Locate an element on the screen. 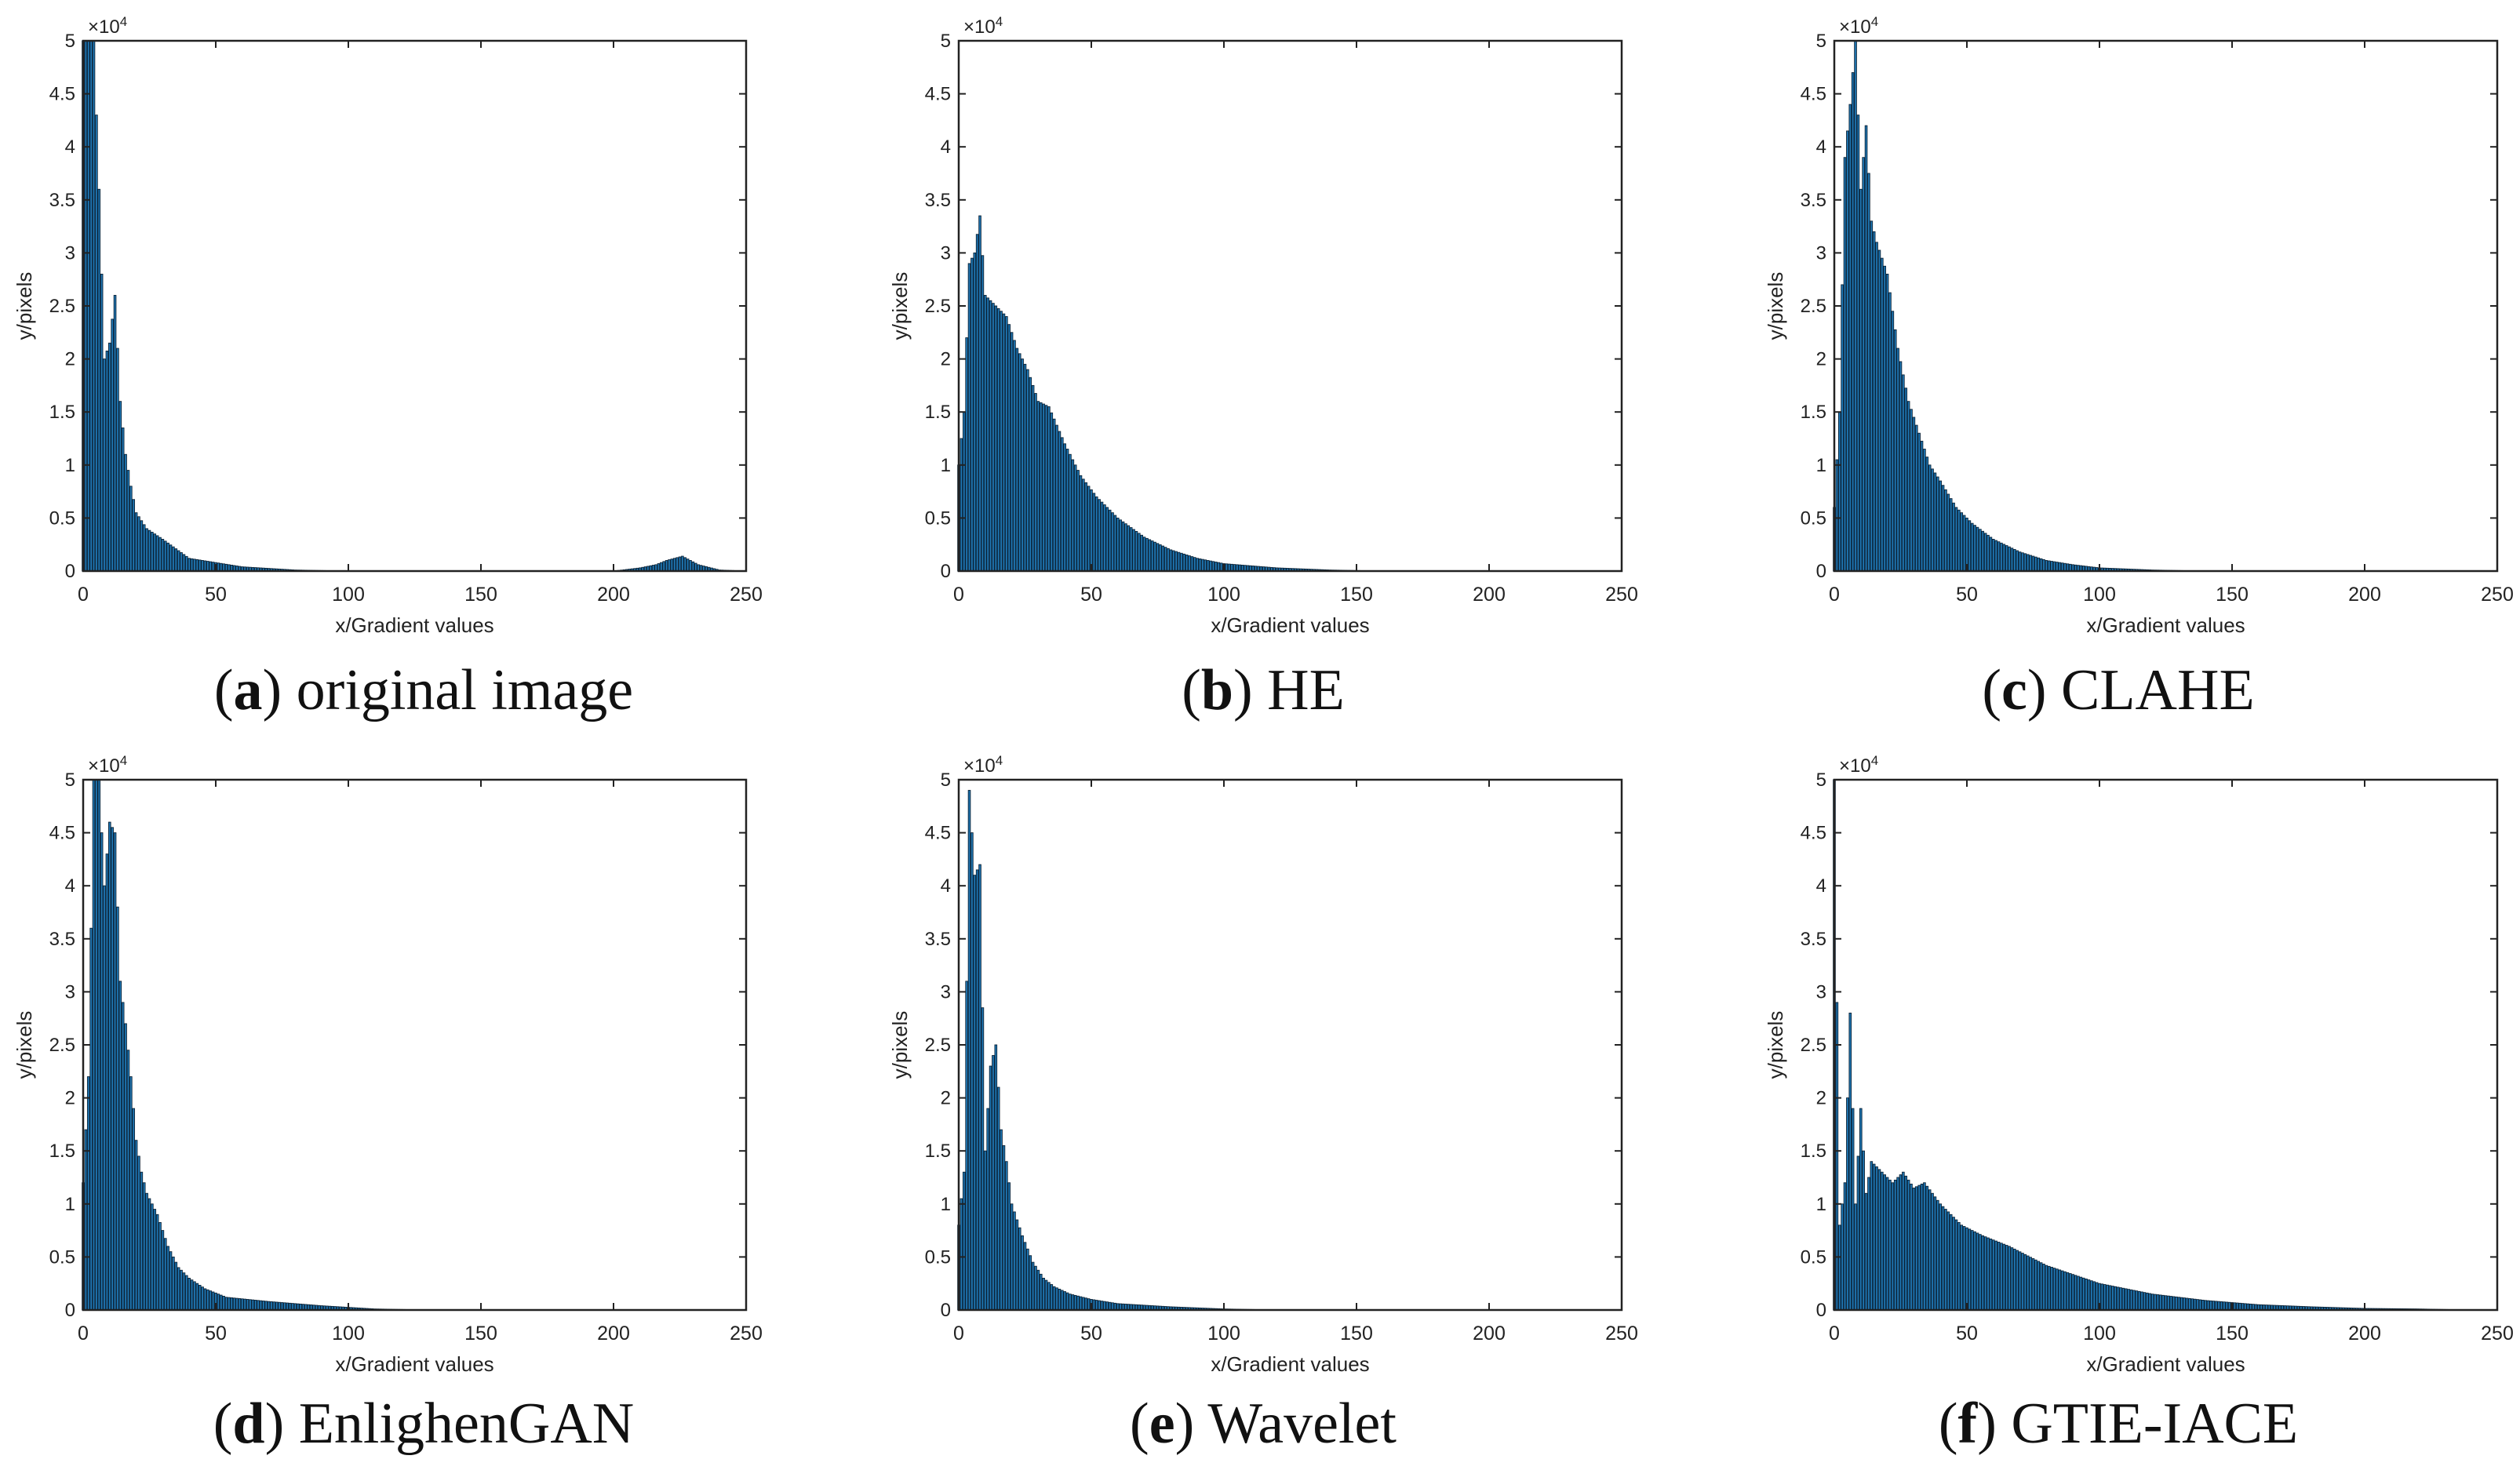 The image size is (2520, 1481). x-tick-label: 0 is located at coordinates (83, 595).